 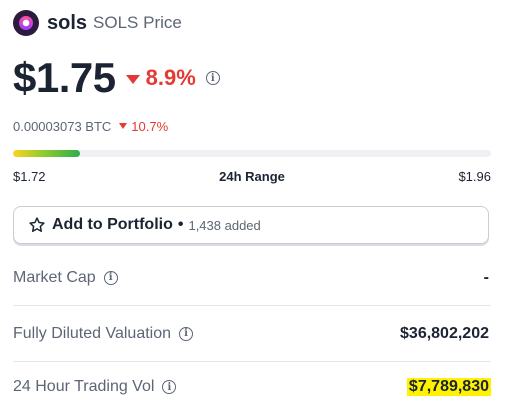 What do you see at coordinates (67, 22) in the screenshot?
I see `coin-name: sols` at bounding box center [67, 22].